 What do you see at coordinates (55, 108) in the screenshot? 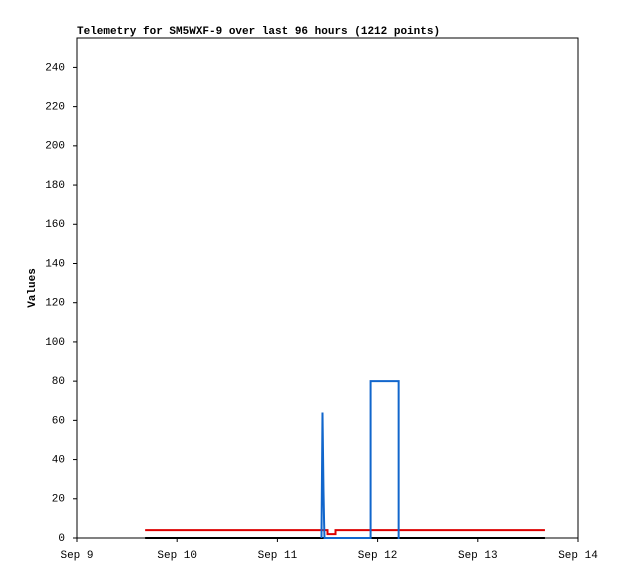
I see `y-tick-label: 220` at bounding box center [55, 108].